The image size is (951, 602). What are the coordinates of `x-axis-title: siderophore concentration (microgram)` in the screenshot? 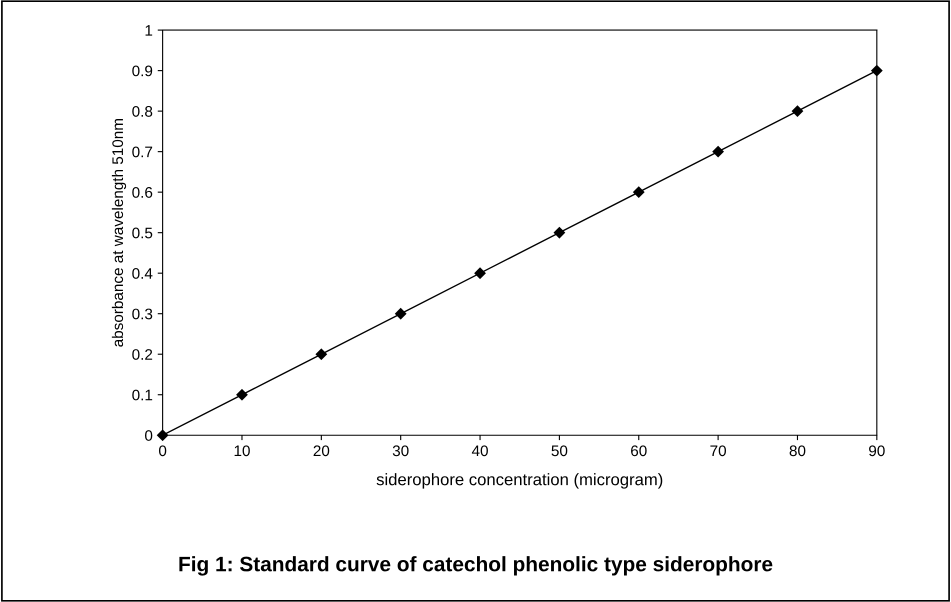 It's located at (519, 481).